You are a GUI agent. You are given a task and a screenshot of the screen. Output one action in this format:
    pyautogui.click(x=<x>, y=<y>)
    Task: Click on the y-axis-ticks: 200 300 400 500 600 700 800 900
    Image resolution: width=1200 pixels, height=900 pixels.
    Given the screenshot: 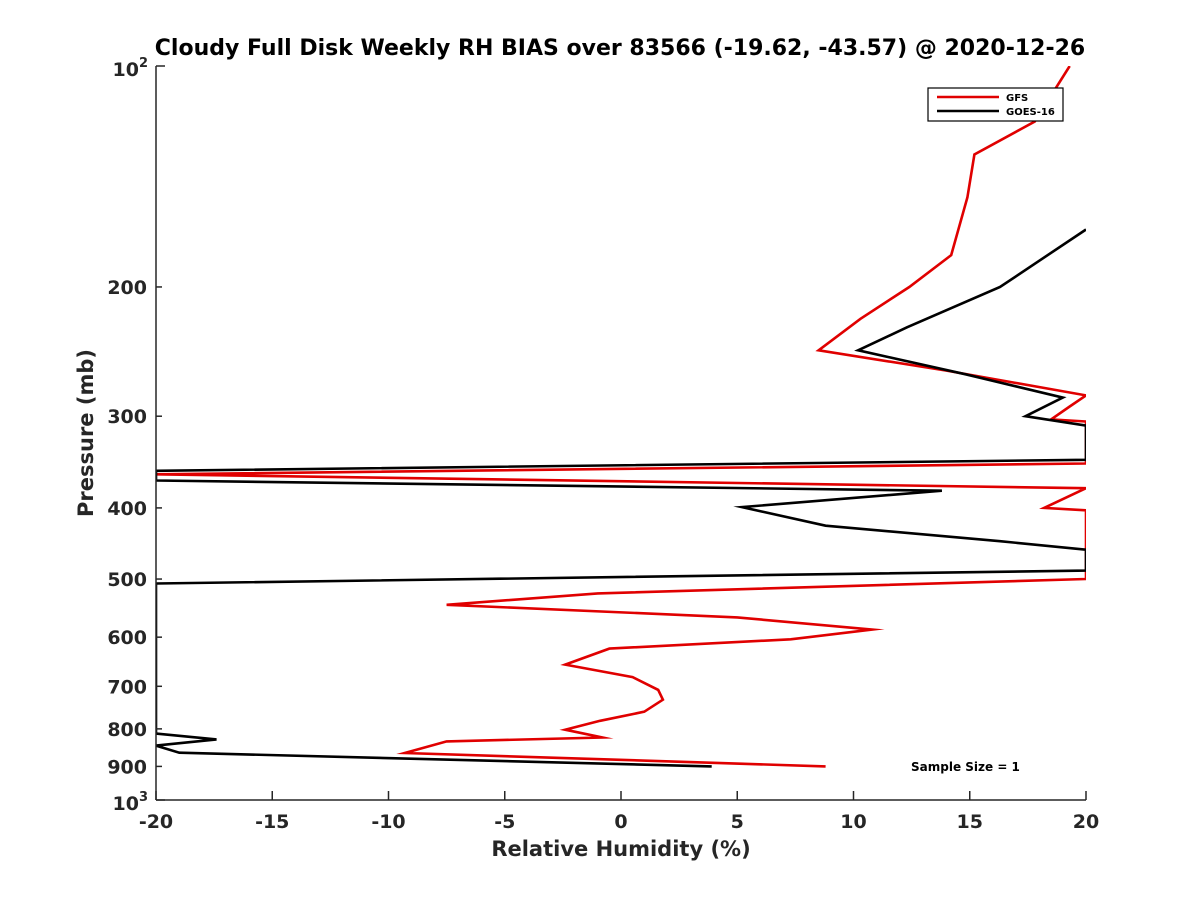 What is the action you would take?
    pyautogui.click(x=136, y=433)
    